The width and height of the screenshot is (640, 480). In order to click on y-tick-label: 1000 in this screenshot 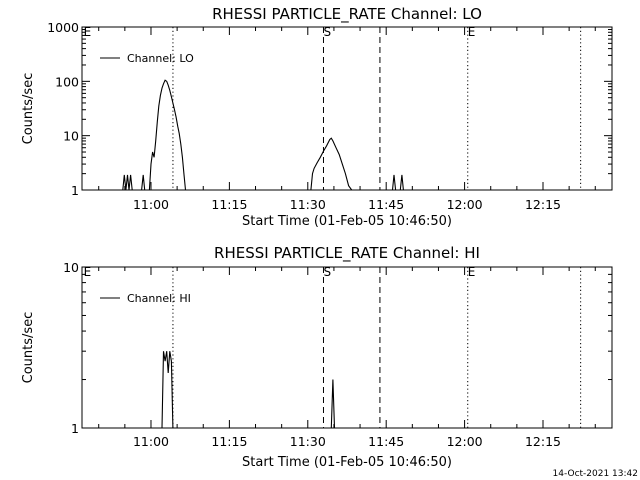, I will do `click(63, 27)`.